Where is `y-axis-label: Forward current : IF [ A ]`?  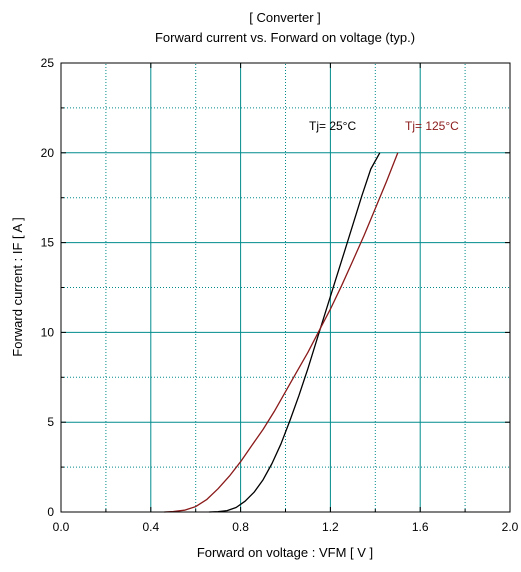 y-axis-label: Forward current : IF [ A ] is located at coordinates (17, 286).